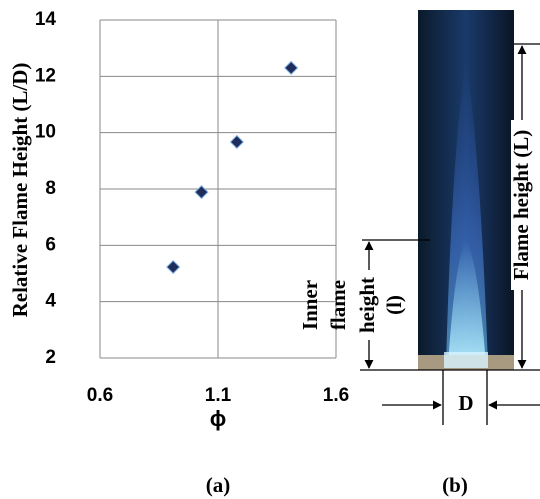 The width and height of the screenshot is (540, 499). Describe the element at coordinates (465, 403) in the screenshot. I see `diameter-label: D` at that location.